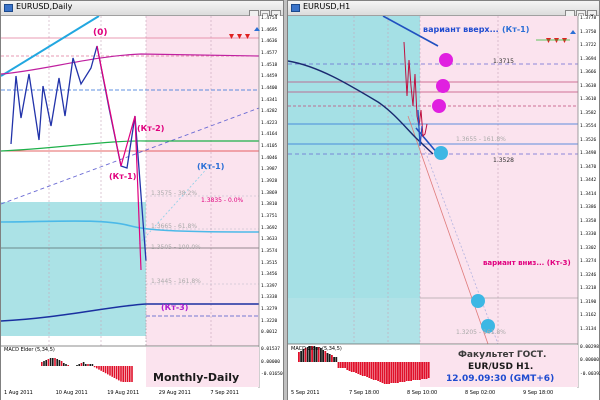 The image size is (600, 400). Describe the element at coordinates (443, 10) in the screenshot. I see `window-titlebar: EURUSD,H1 _□x` at that location.